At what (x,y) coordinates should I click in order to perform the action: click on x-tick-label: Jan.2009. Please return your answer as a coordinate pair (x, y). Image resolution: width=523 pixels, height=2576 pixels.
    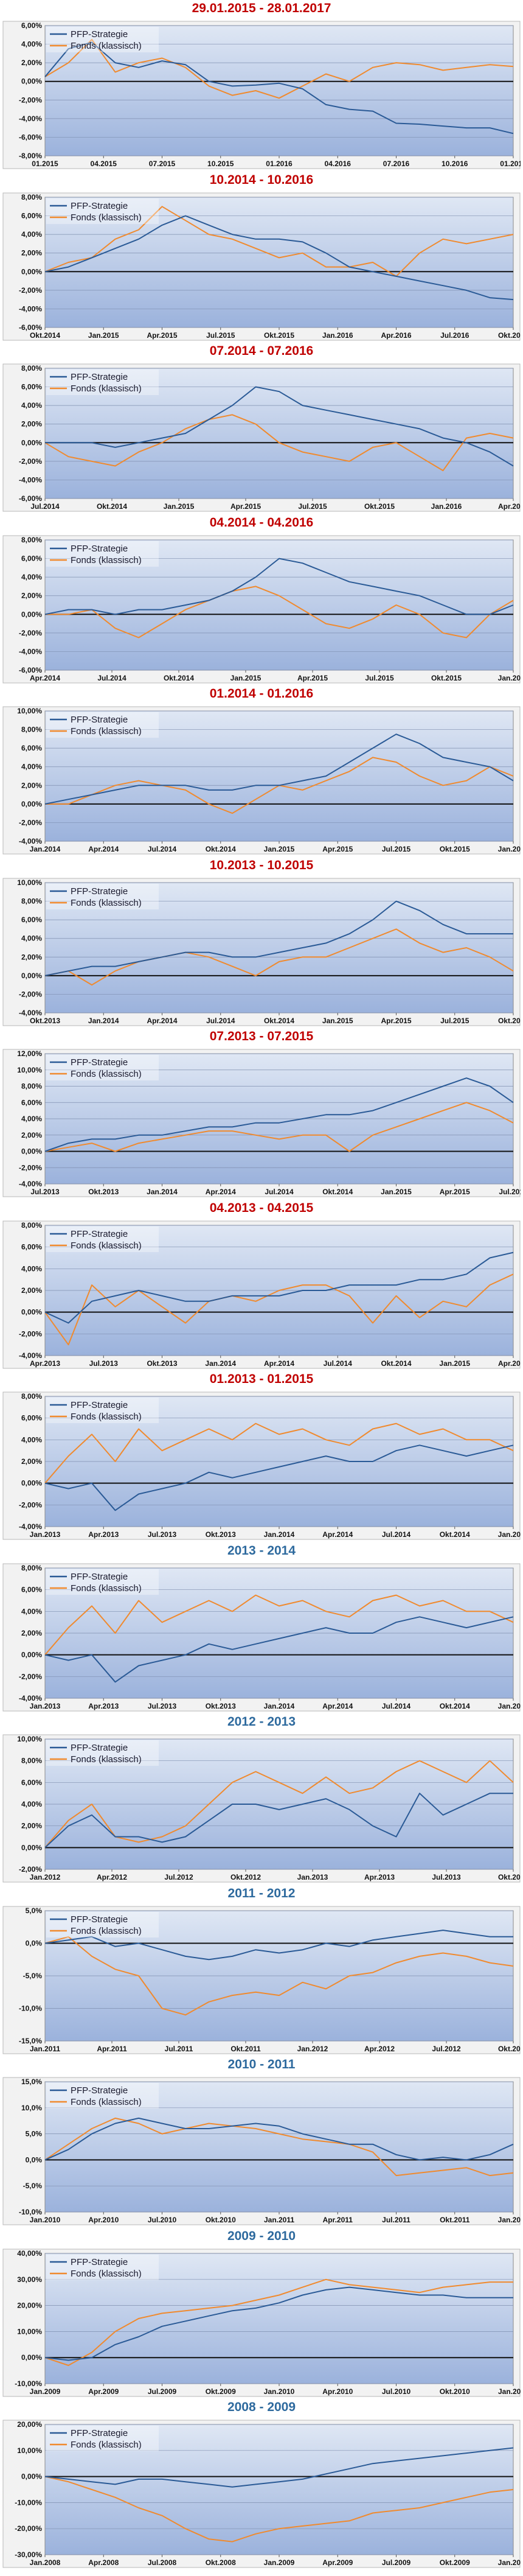
    Looking at the image, I should click on (45, 2391).